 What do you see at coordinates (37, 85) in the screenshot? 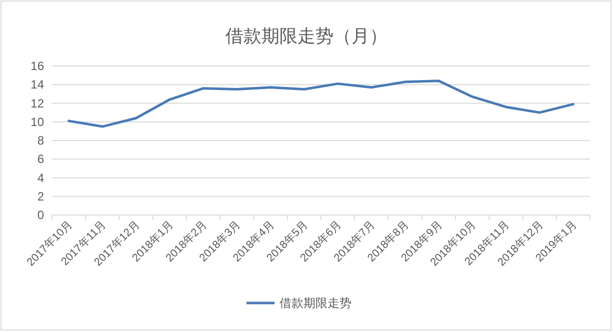
I see `y-tick-label: 14` at bounding box center [37, 85].